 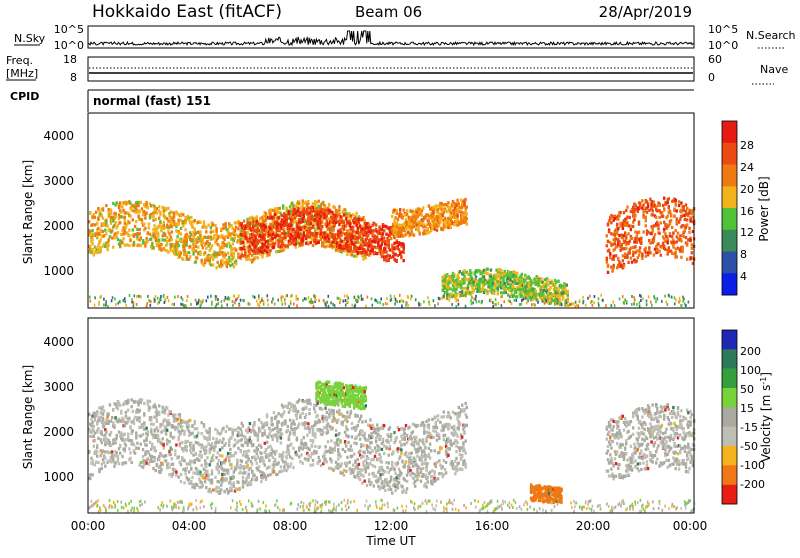 What do you see at coordinates (774, 69) in the screenshot?
I see `nave-label: Nave` at bounding box center [774, 69].